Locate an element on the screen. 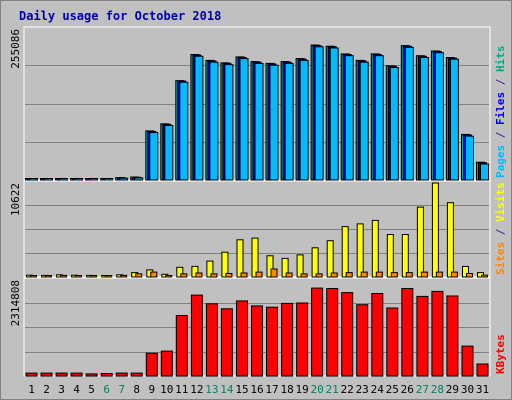 This screenshot has width=512, height=400. x-tick-label-day-11: 11 is located at coordinates (181, 389).